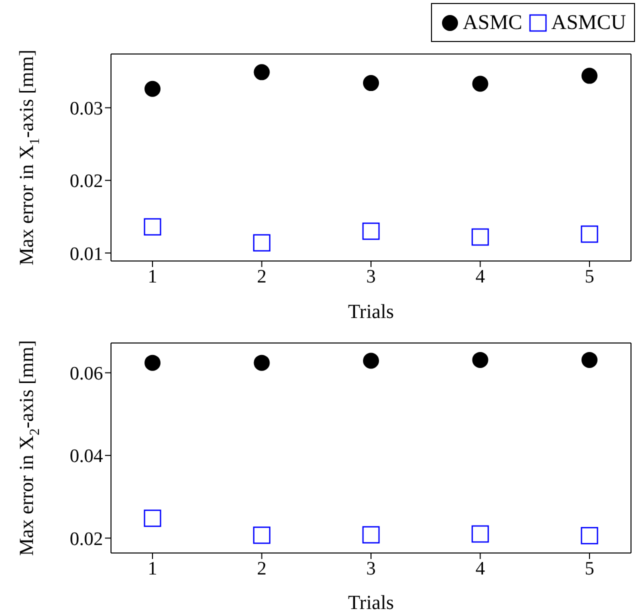 The height and width of the screenshot is (613, 643). I want to click on legend-label: ASMCU, so click(588, 22).